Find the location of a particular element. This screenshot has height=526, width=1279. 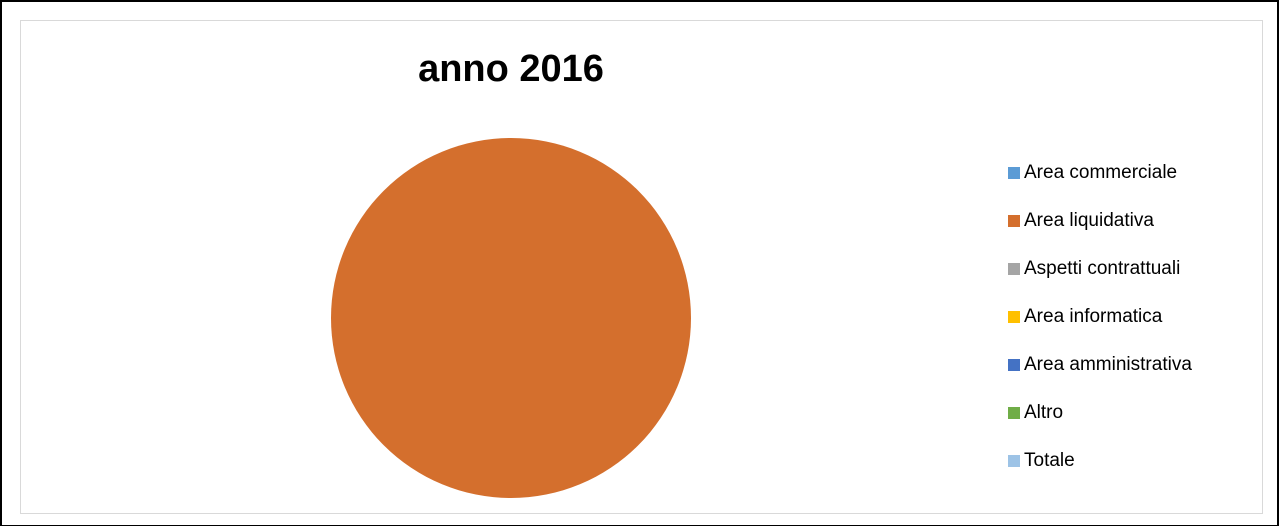

legend-item-area-liquidativa: Area liquidativa is located at coordinates (1133, 221).